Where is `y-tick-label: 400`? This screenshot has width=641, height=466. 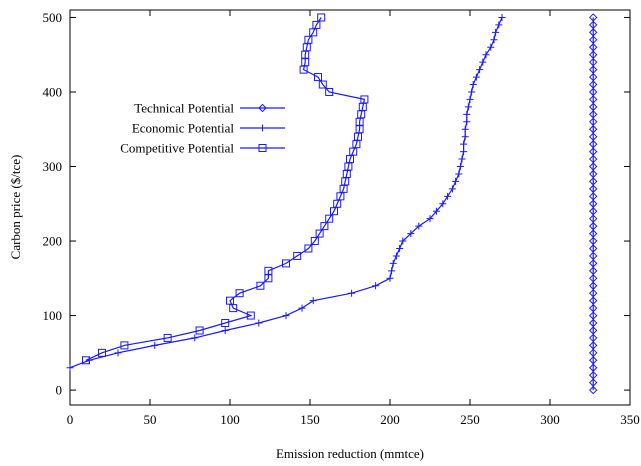 y-tick-label: 400 is located at coordinates (53, 91).